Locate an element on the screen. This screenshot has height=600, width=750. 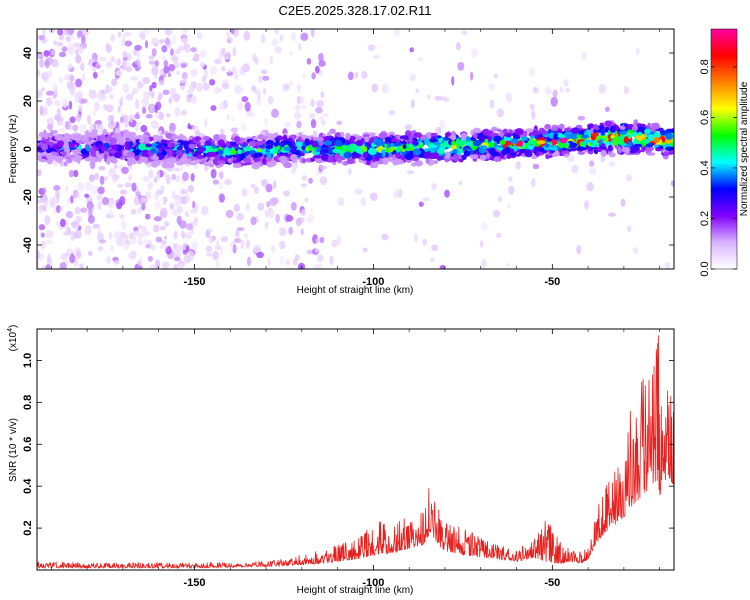
spectrogram-y-tick-label: 20 is located at coordinates (28, 101).